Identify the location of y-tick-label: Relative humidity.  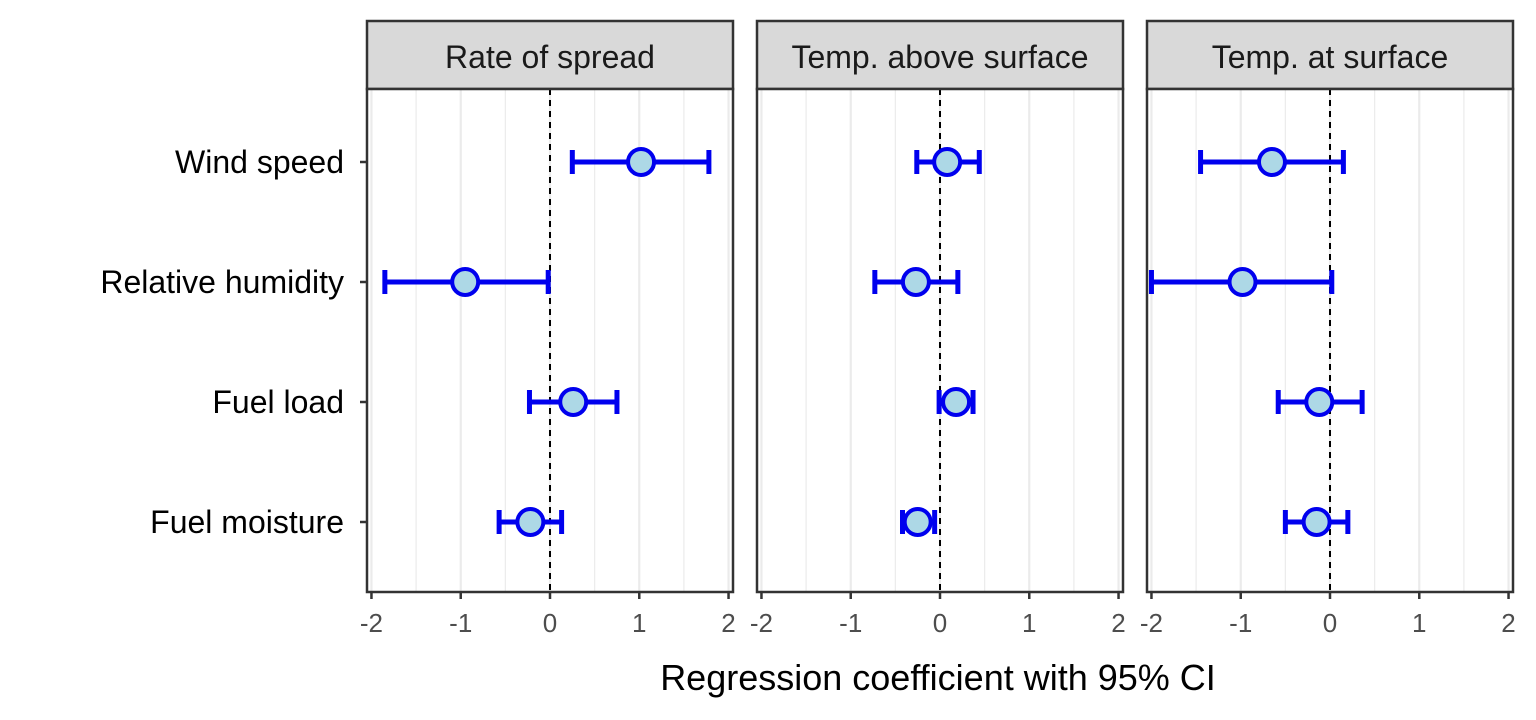
(222, 282).